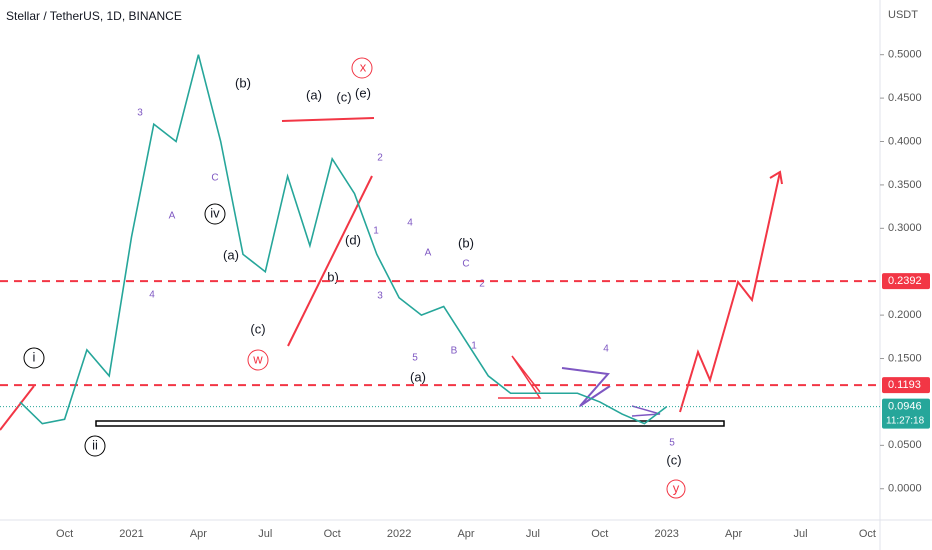 The height and width of the screenshot is (550, 932). I want to click on y-tick-label: 0.0500, so click(905, 445).